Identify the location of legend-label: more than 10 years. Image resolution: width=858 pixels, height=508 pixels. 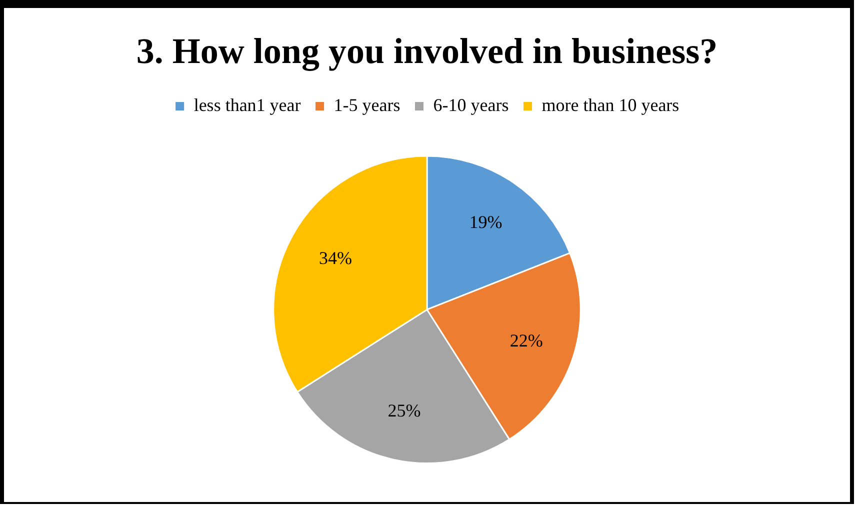
(611, 104).